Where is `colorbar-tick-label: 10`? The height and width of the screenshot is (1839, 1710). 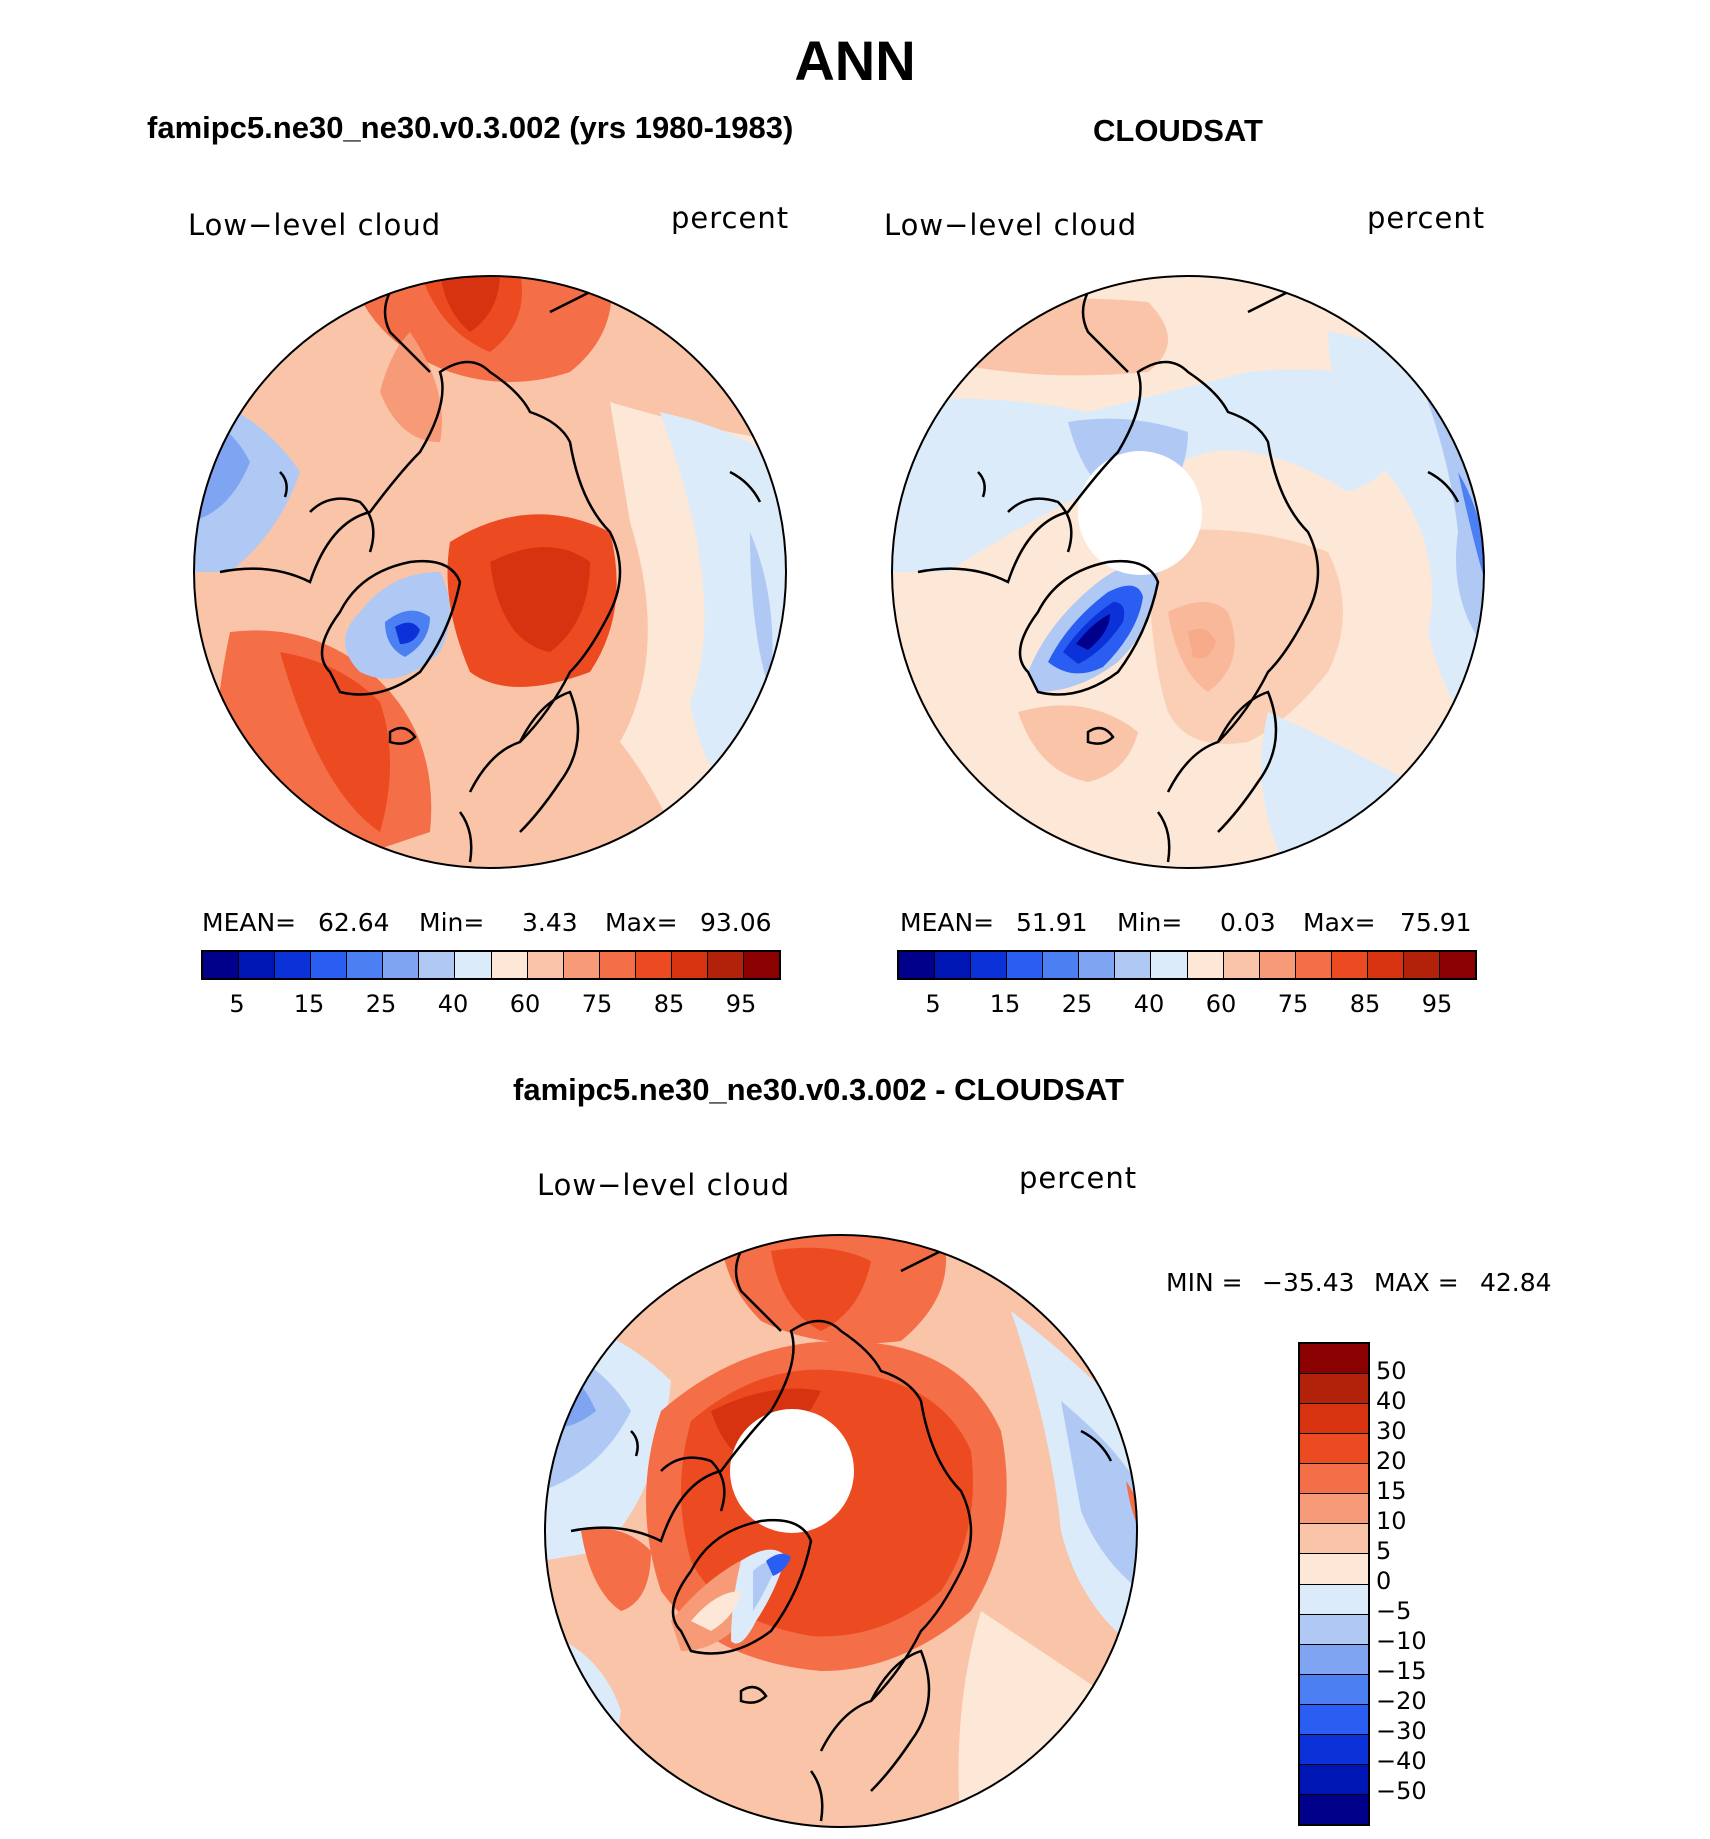 colorbar-tick-label: 10 is located at coordinates (1391, 1521).